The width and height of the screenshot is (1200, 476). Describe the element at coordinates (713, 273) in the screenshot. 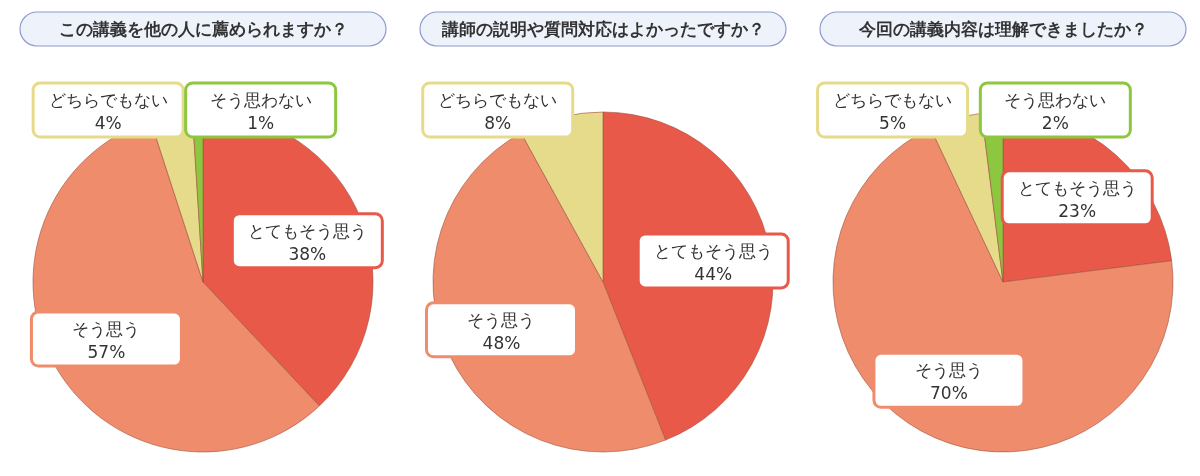

I see `data-label: 44%` at that location.